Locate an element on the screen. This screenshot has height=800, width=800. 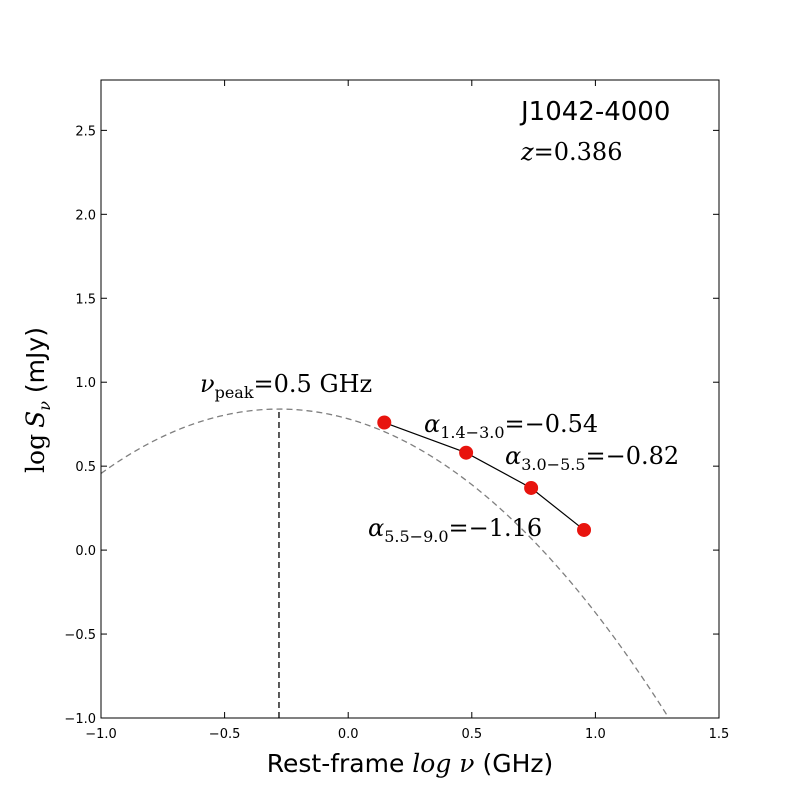
chart-title: J1042-4000 is located at coordinates (594, 112).